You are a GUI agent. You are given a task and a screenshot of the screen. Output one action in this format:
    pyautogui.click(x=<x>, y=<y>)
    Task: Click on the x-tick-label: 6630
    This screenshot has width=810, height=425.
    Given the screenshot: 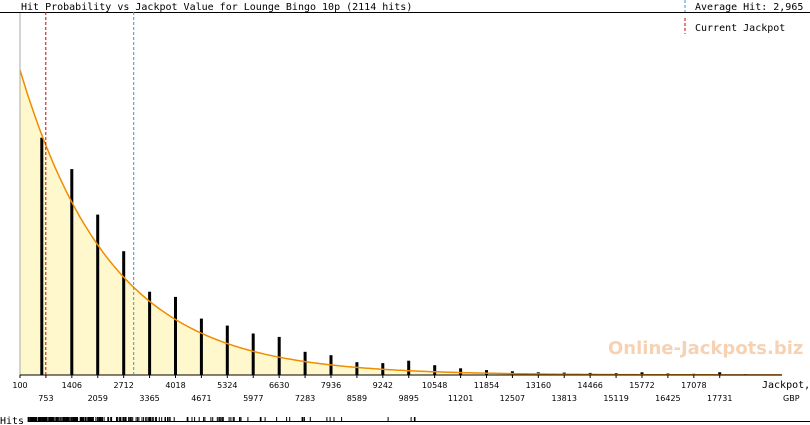 What is the action you would take?
    pyautogui.click(x=279, y=385)
    